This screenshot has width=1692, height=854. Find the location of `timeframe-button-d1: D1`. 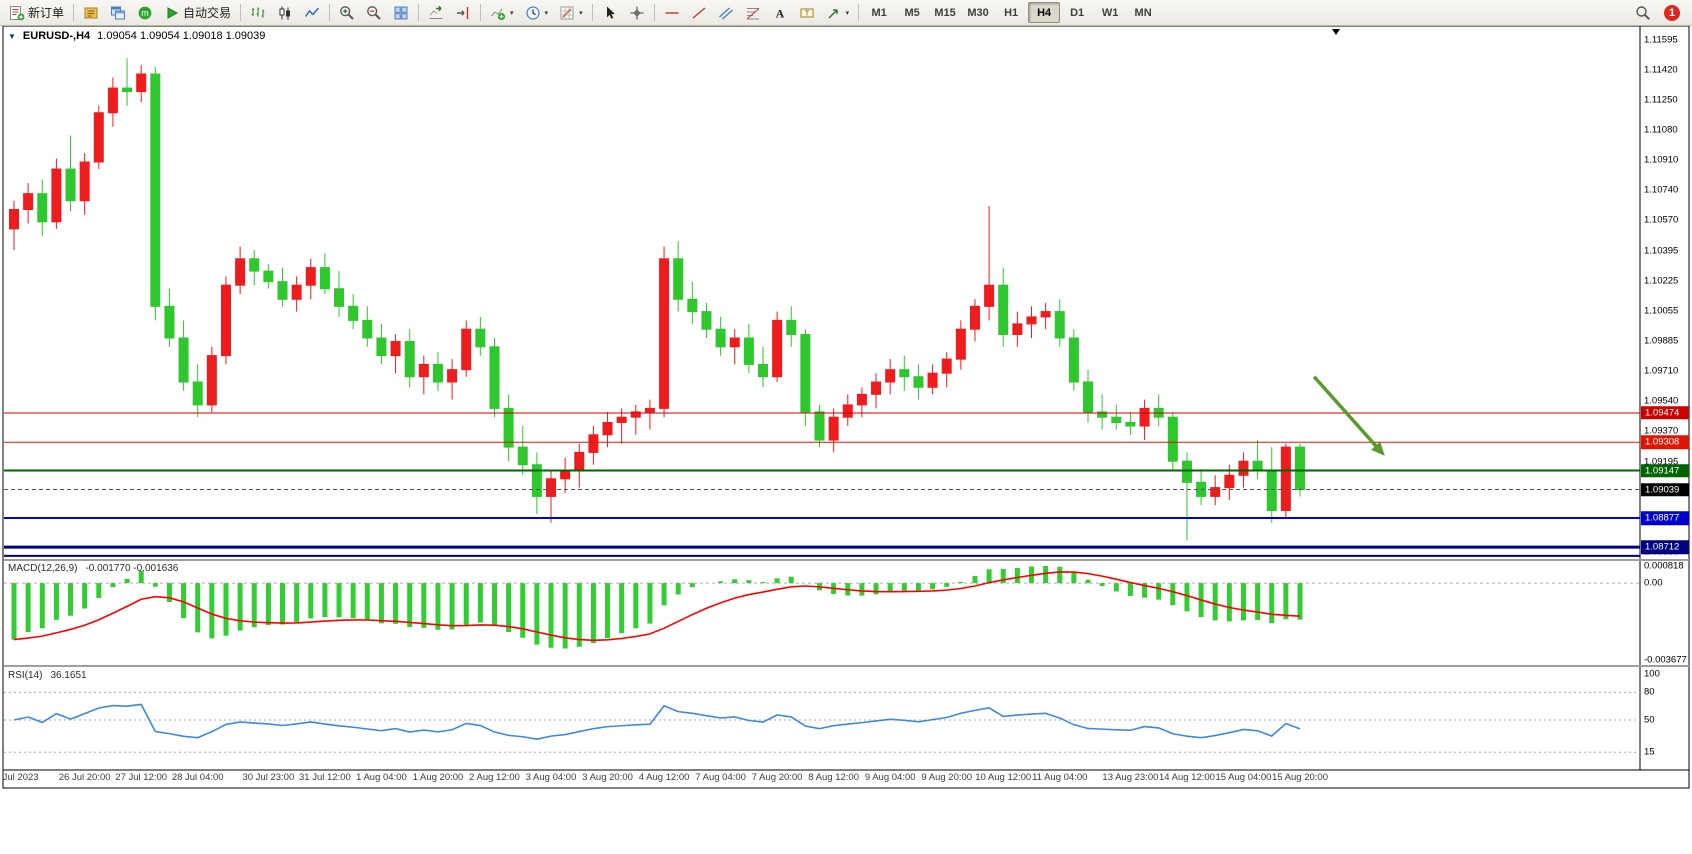

timeframe-button-d1: D1 is located at coordinates (1077, 12).